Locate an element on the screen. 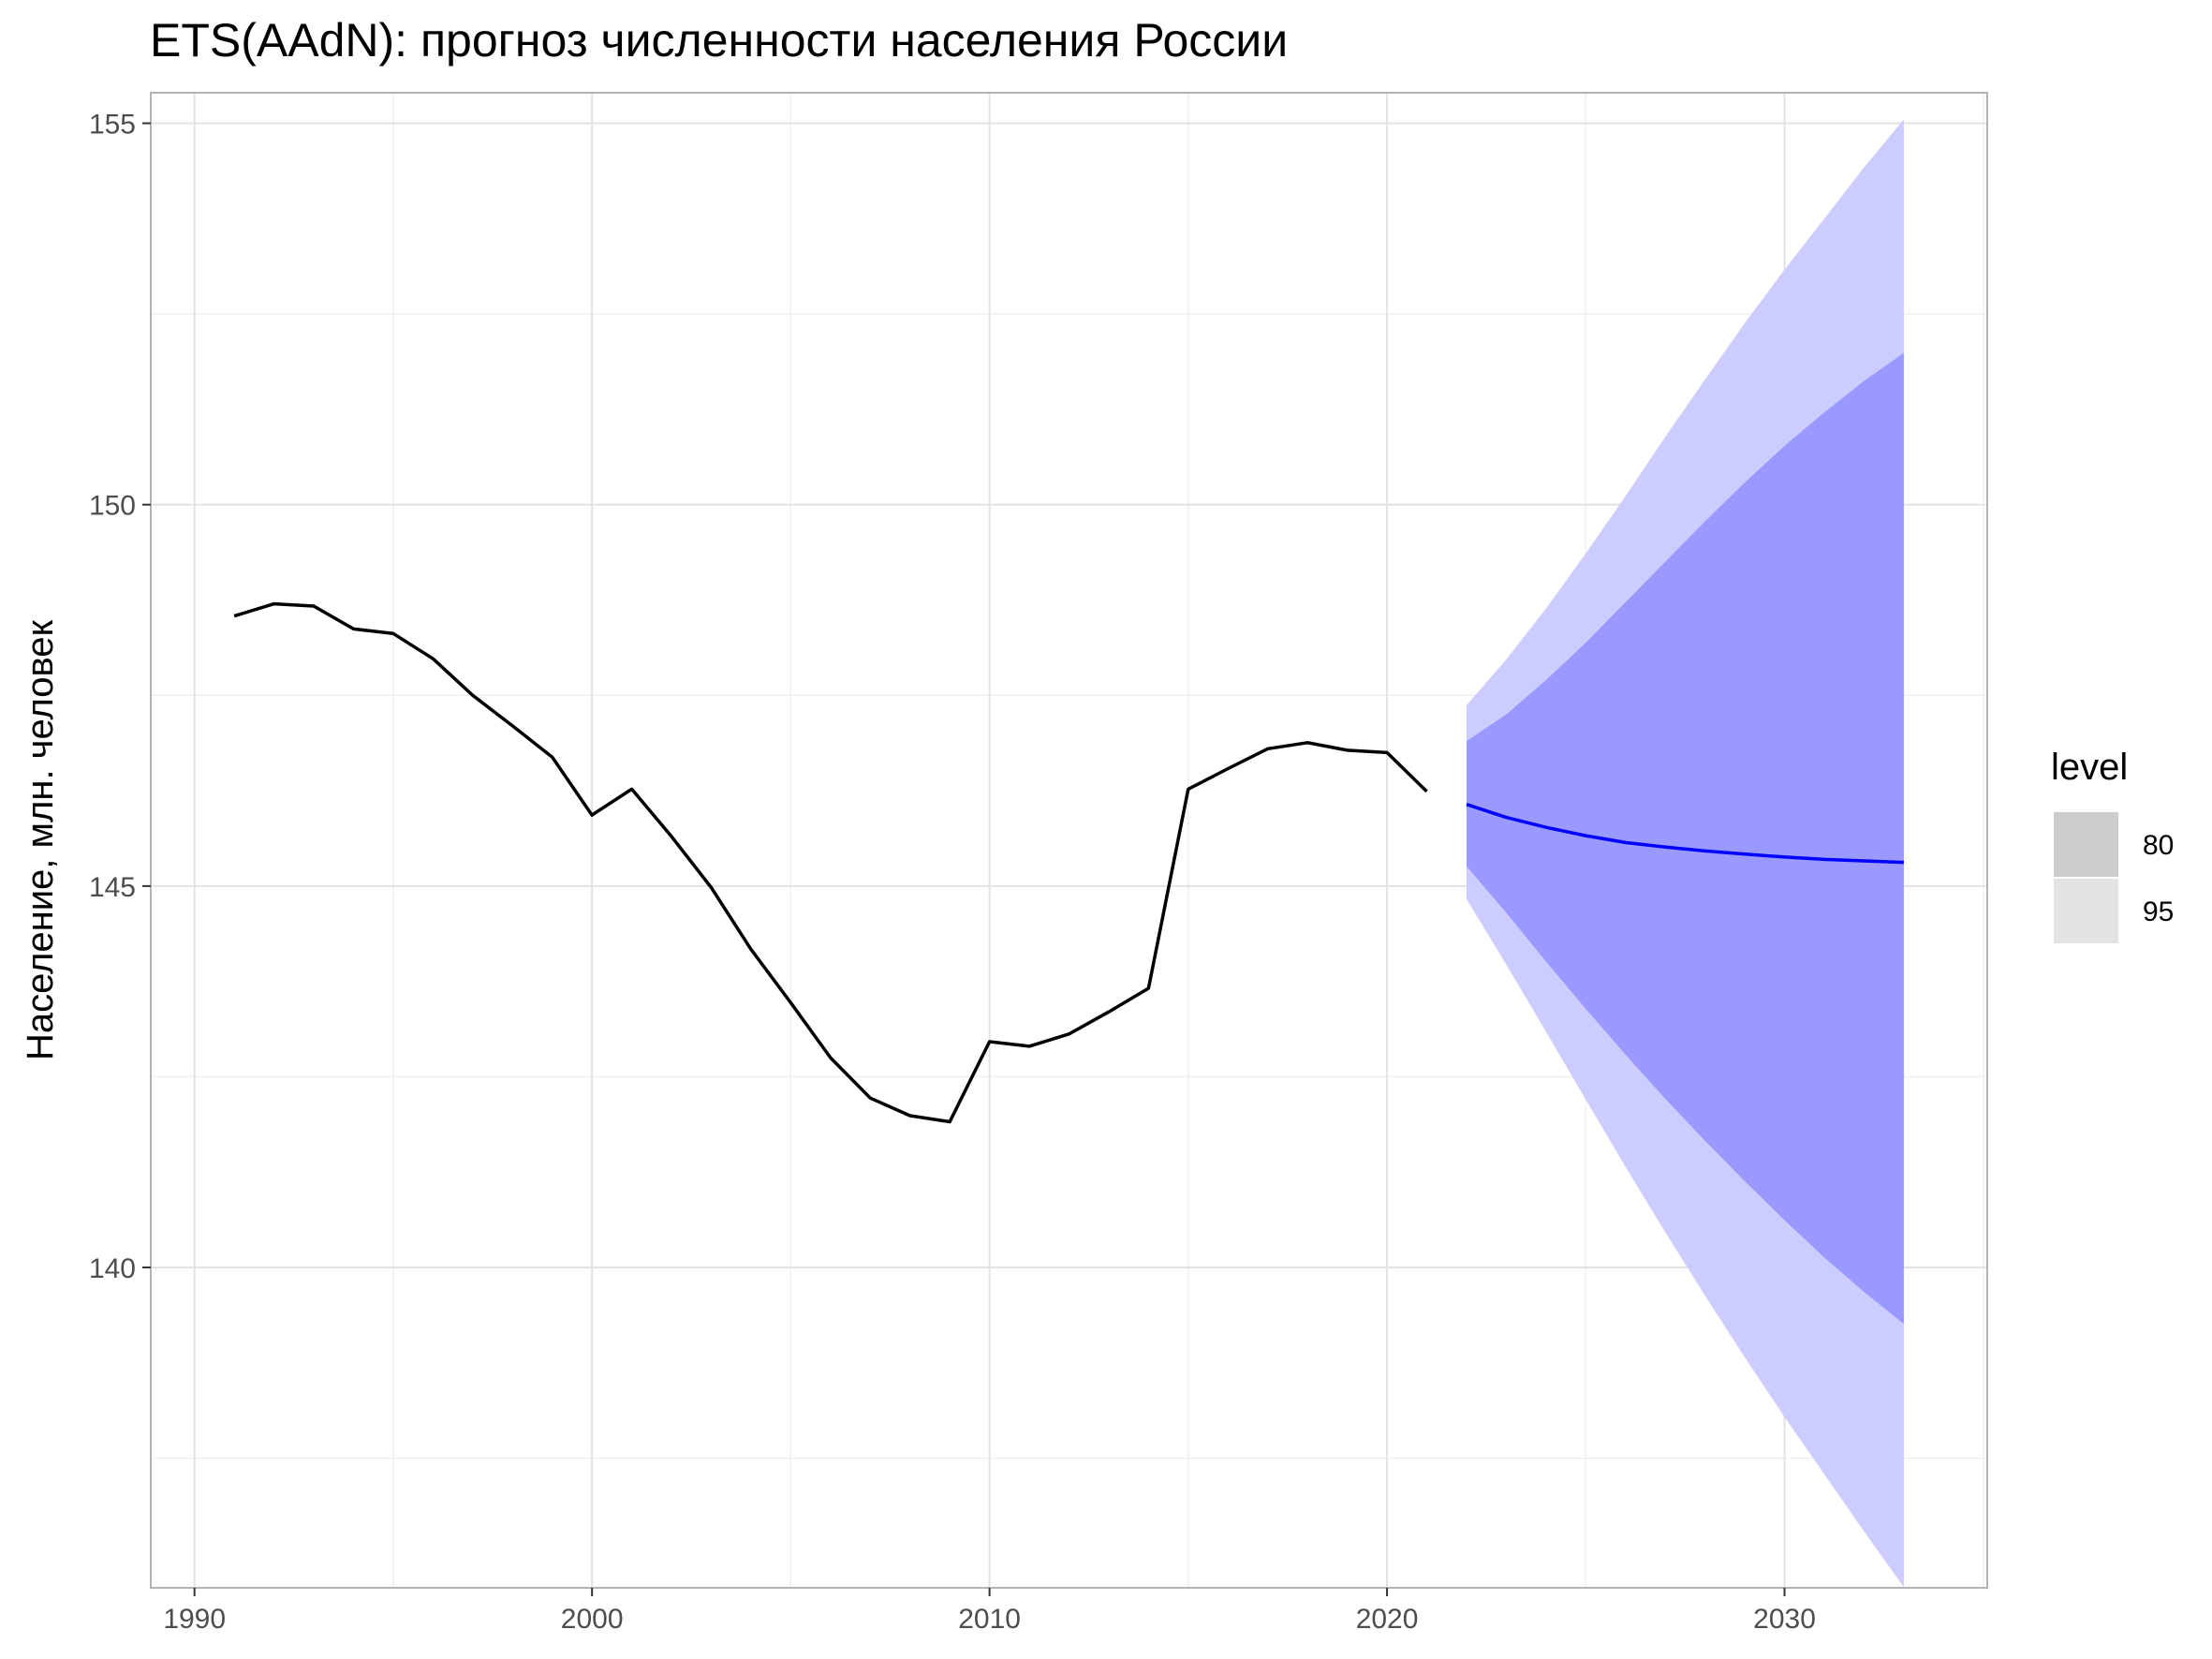 This screenshot has height=1659, width=2212. y-axis: 140 145 150 155 is located at coordinates (120, 697).